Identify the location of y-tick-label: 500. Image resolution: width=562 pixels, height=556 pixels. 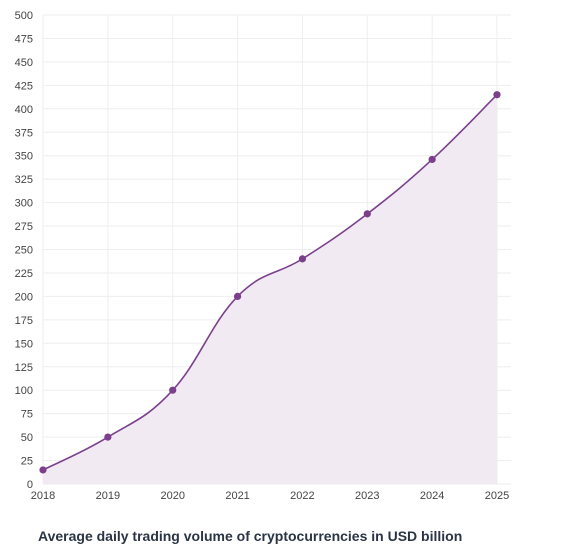
(24, 16).